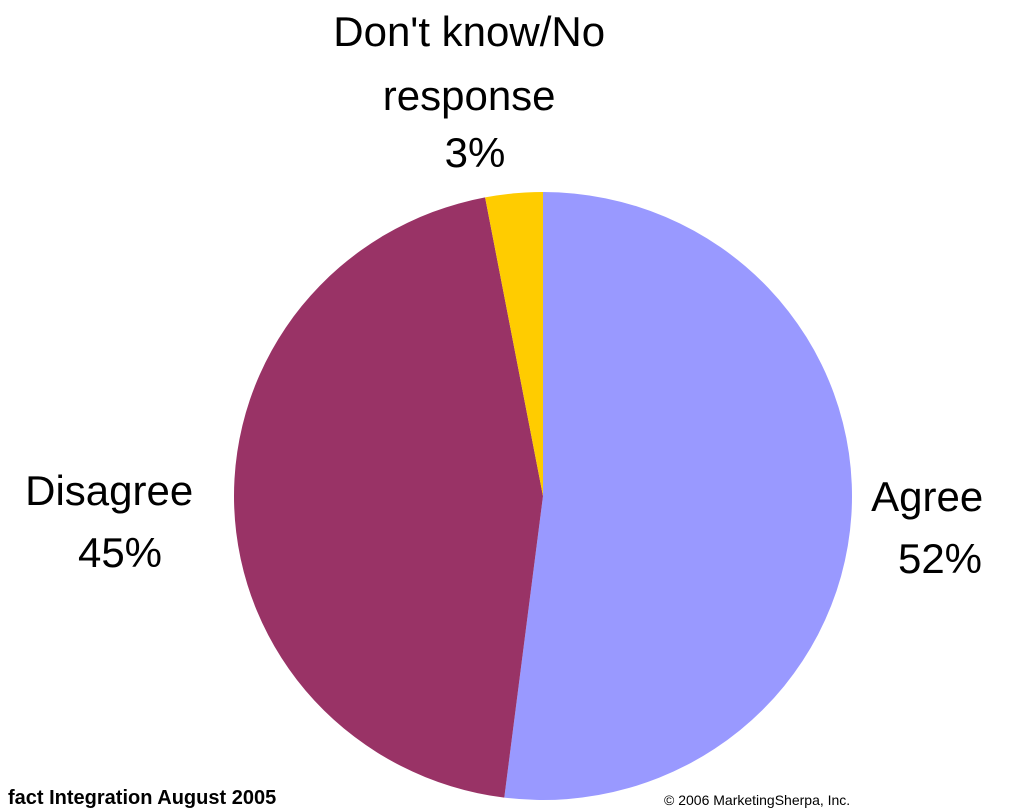  I want to click on source-note: fact Integration August 2005, so click(142, 798).